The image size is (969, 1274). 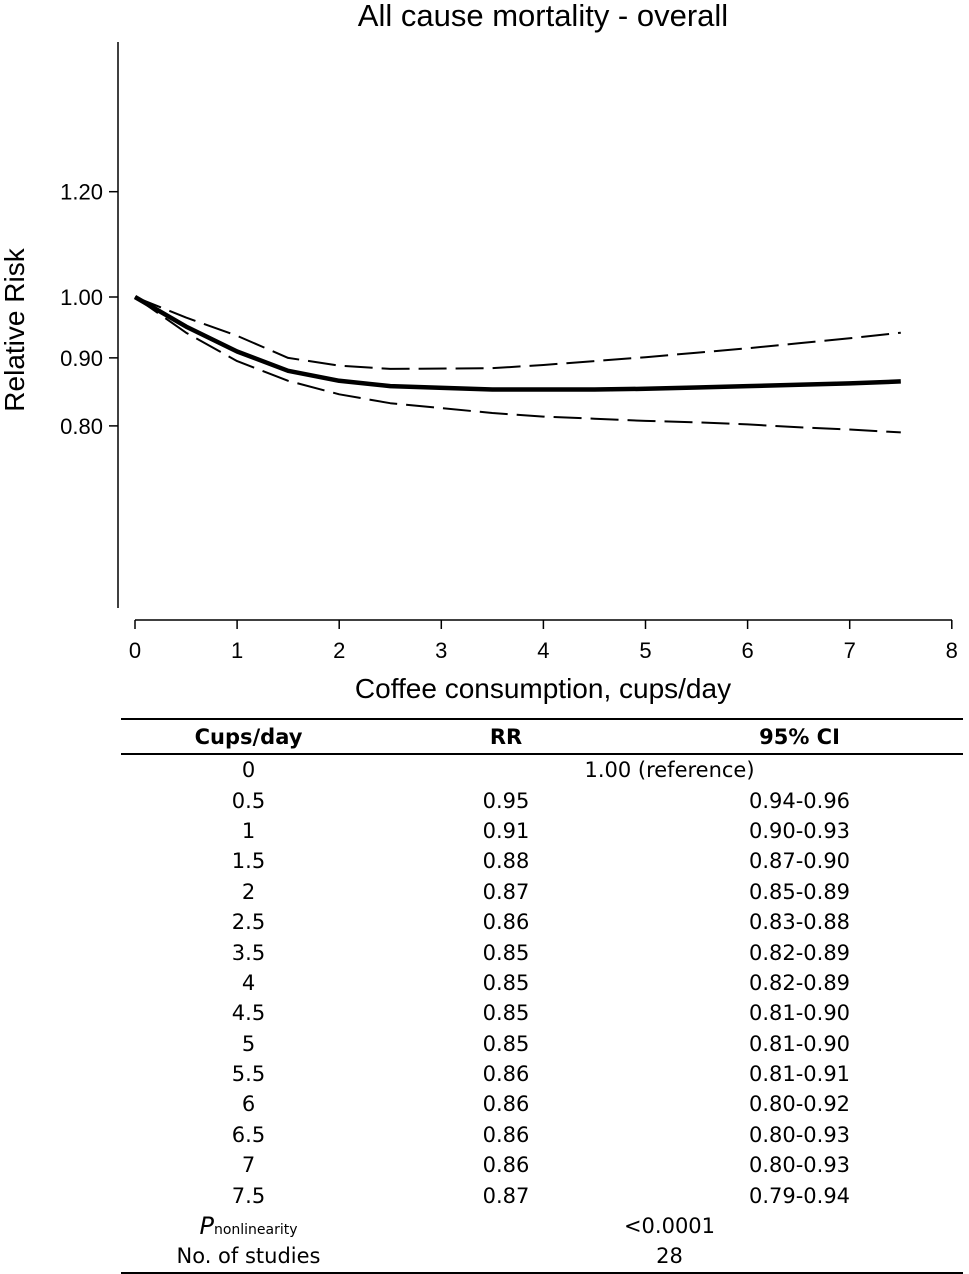 I want to click on table-row: 0.5 0.95 0.94-0.96, so click(x=542, y=800).